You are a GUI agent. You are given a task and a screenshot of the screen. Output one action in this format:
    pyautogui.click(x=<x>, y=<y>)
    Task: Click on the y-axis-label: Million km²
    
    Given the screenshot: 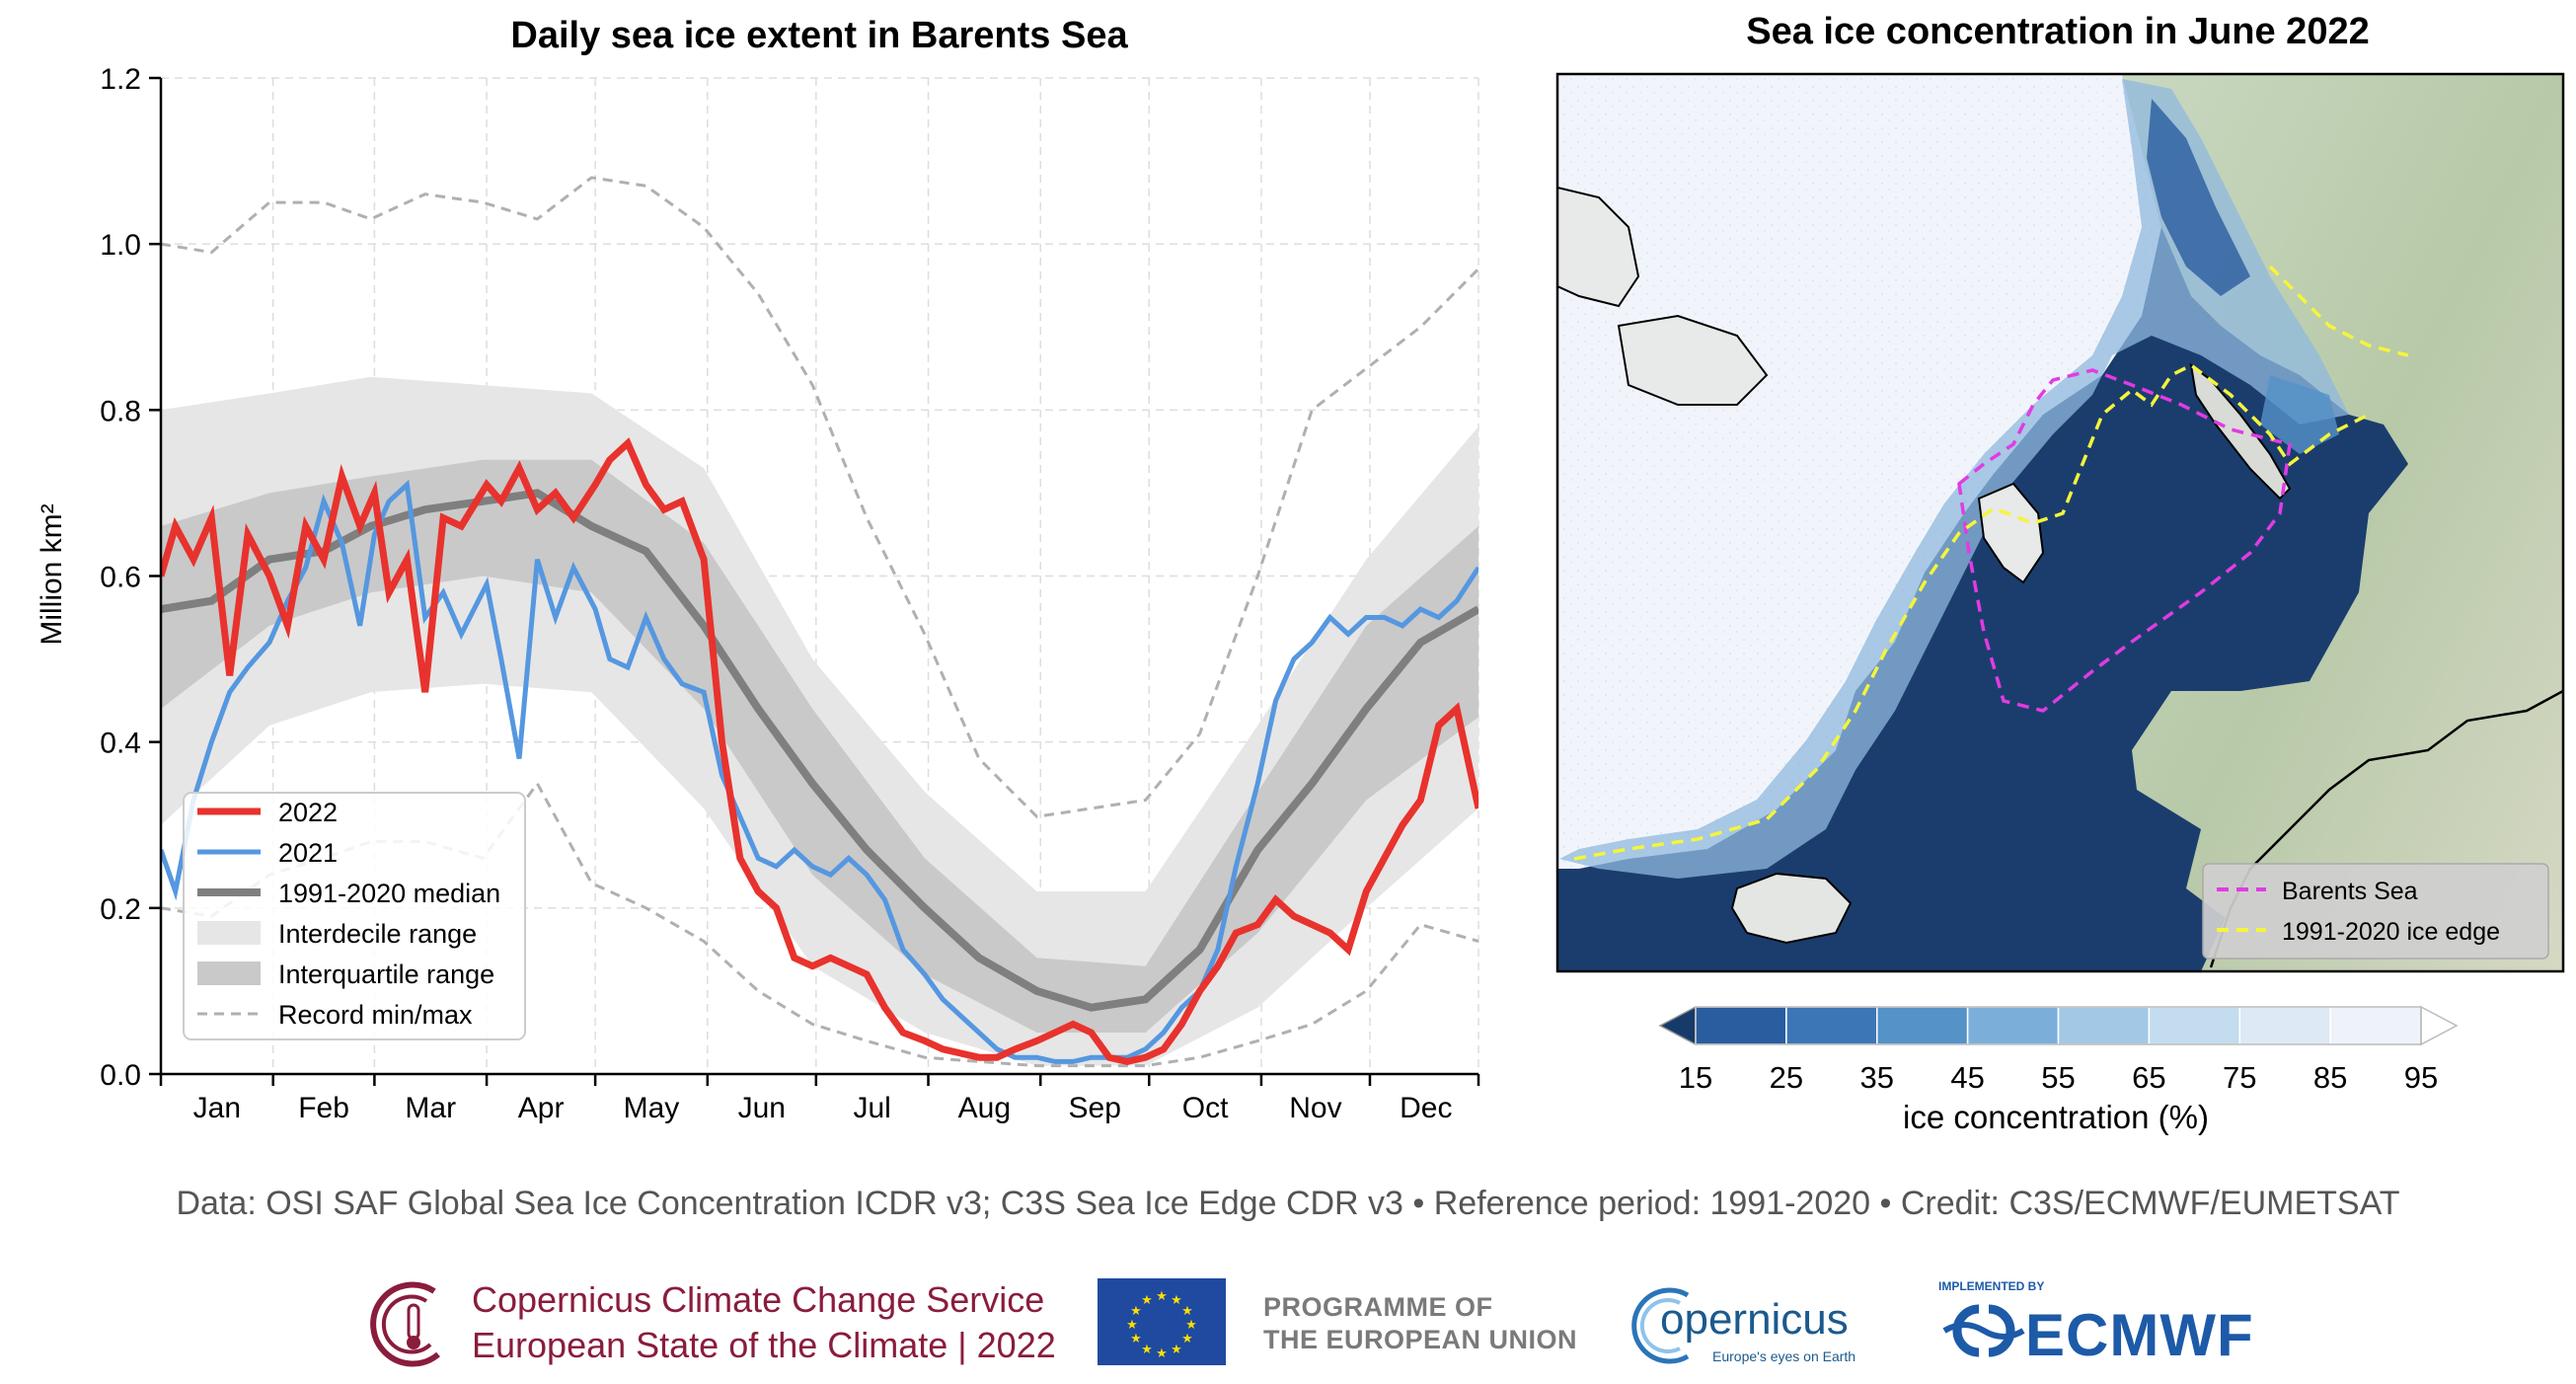 What is the action you would take?
    pyautogui.click(x=52, y=574)
    